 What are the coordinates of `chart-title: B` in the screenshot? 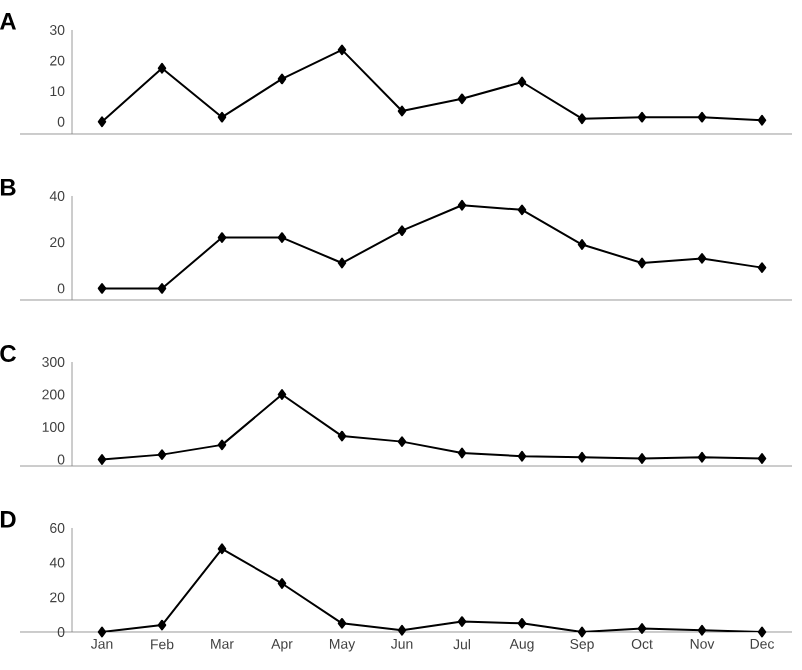 It's located at (8, 187).